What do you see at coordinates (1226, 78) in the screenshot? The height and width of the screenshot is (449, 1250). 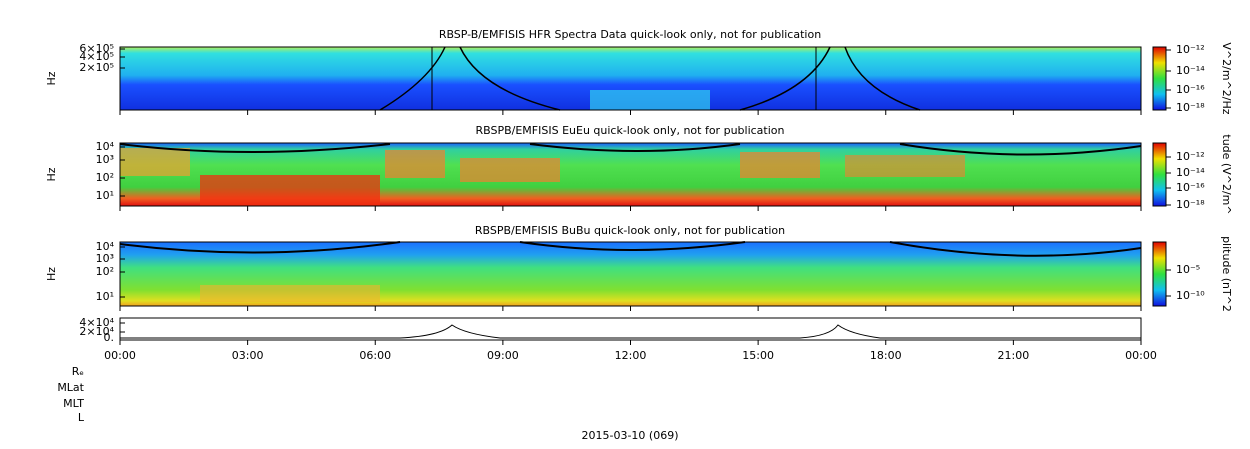 I see `colorbar-title: V^2/m^2/Hz` at bounding box center [1226, 78].